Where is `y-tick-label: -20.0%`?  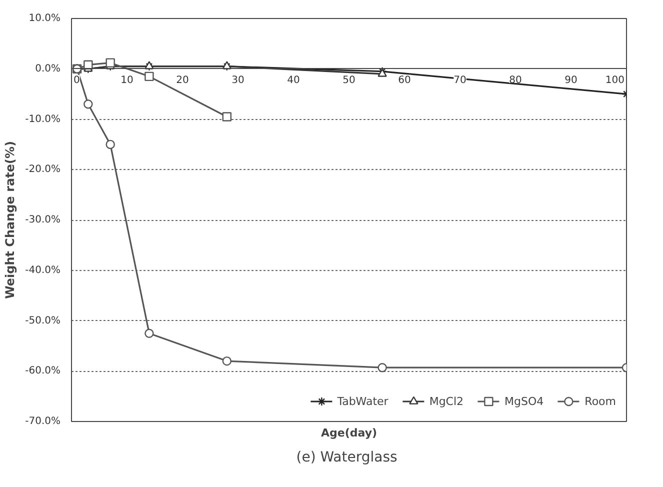 y-tick-label: -20.0% is located at coordinates (43, 170).